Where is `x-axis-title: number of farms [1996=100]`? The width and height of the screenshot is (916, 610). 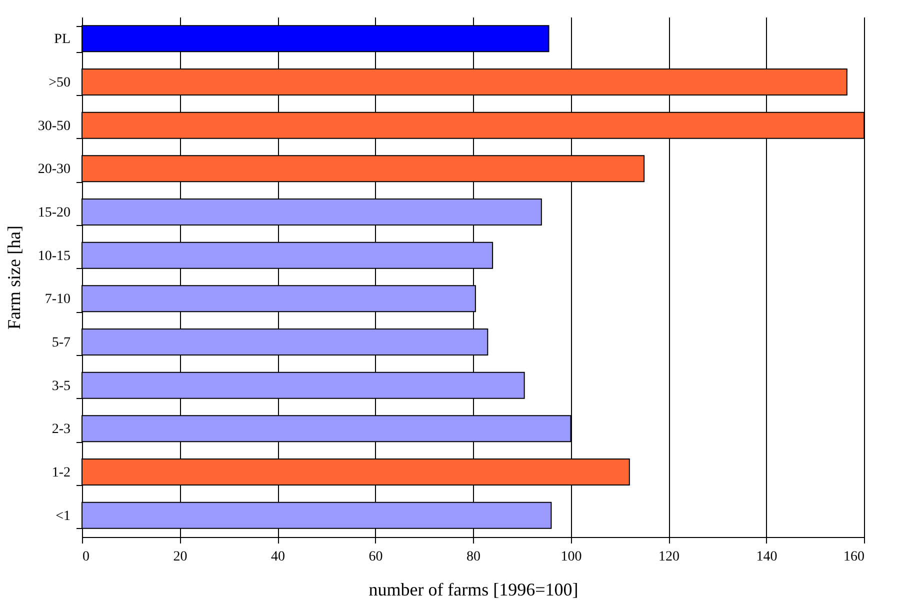 x-axis-title: number of farms [1996=100] is located at coordinates (473, 590).